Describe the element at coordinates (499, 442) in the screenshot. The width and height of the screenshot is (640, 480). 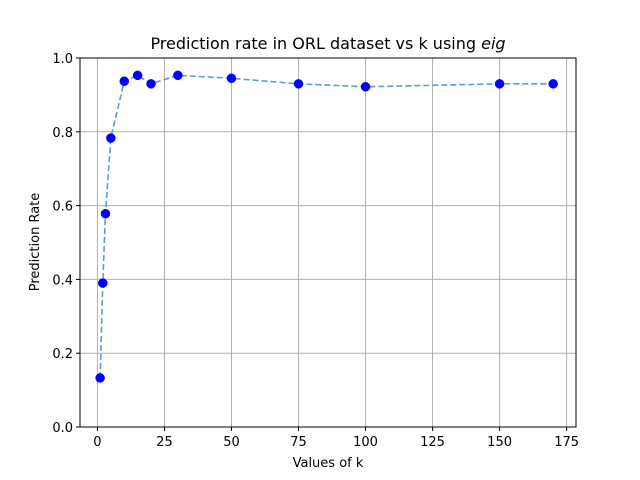
I see `x-tick-label: 150` at that location.